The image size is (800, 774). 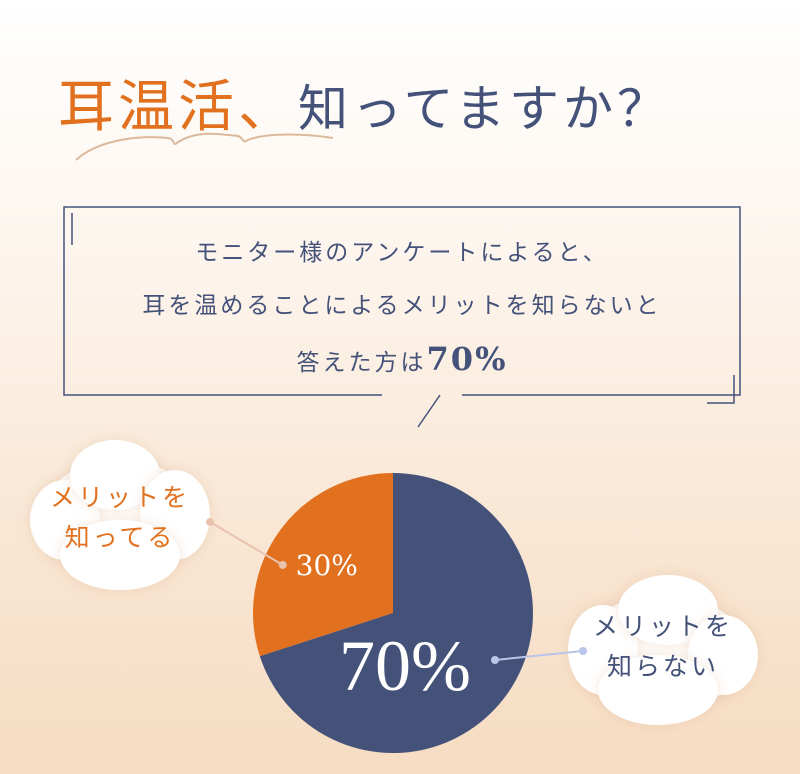 What do you see at coordinates (663, 650) in the screenshot?
I see `cloud-unknown: メリットを 知らない` at bounding box center [663, 650].